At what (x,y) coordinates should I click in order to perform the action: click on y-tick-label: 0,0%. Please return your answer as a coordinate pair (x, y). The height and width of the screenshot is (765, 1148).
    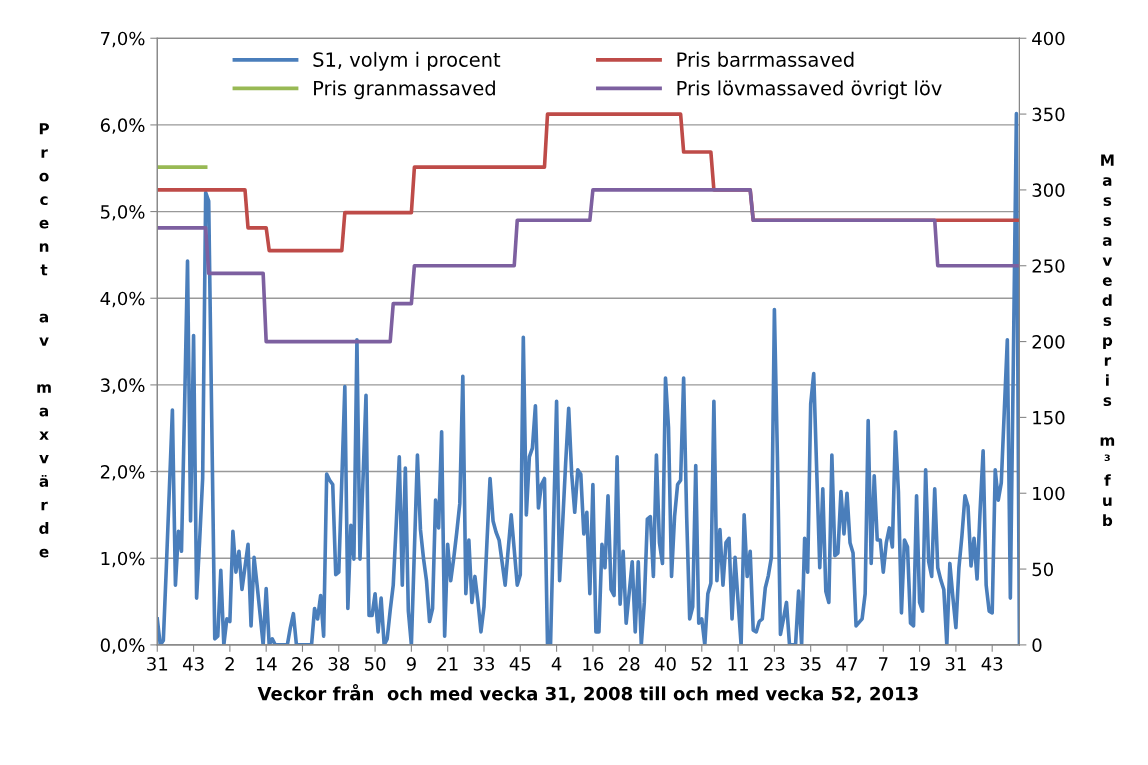
    Looking at the image, I should click on (122, 646).